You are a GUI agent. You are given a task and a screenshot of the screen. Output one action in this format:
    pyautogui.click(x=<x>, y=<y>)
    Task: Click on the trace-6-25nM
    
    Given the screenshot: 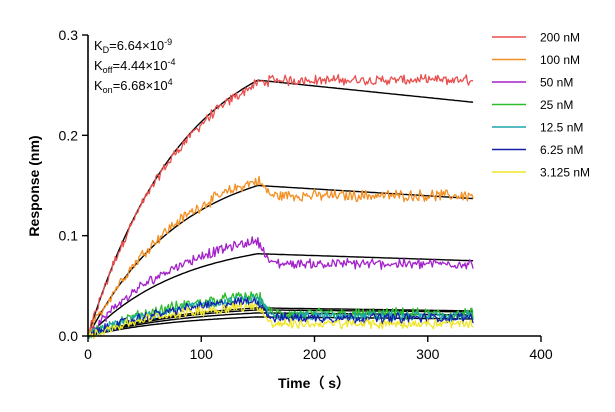 What is the action you would take?
    pyautogui.click(x=280, y=317)
    